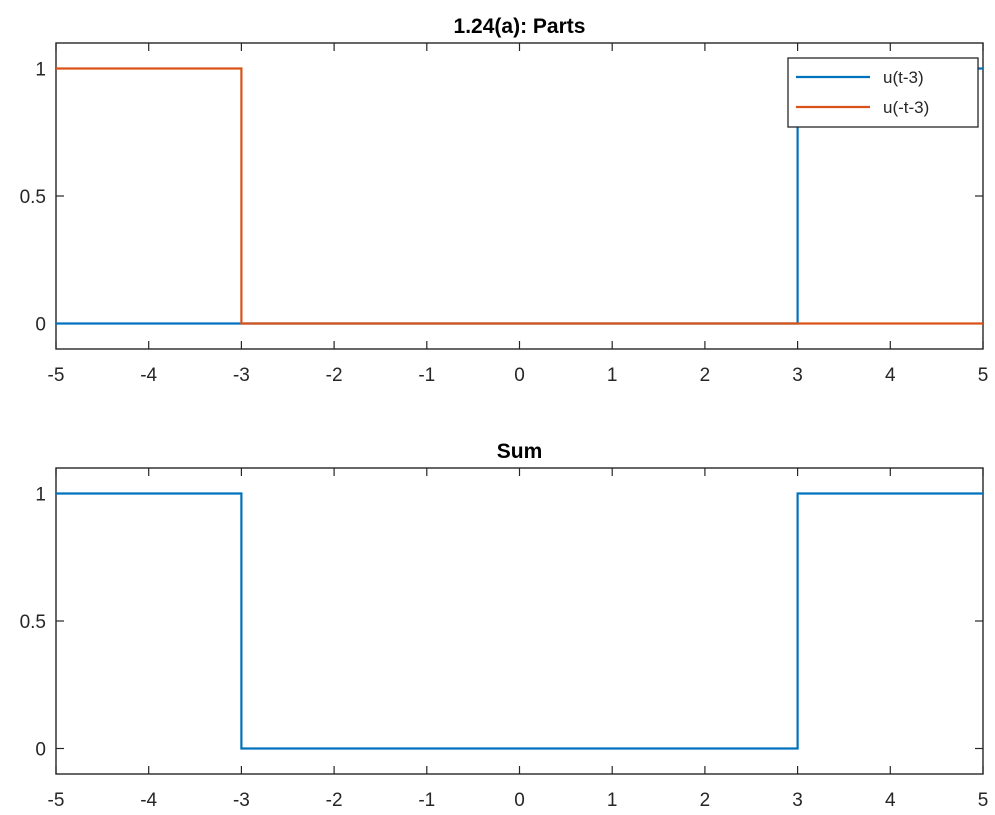 The height and width of the screenshot is (815, 995). I want to click on legend-box, so click(883, 92).